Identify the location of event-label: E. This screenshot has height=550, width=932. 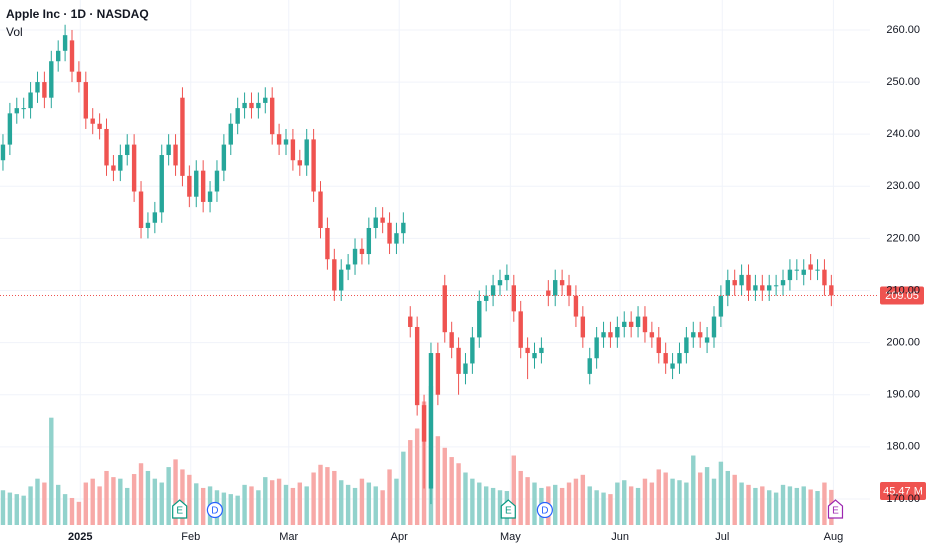
(835, 511).